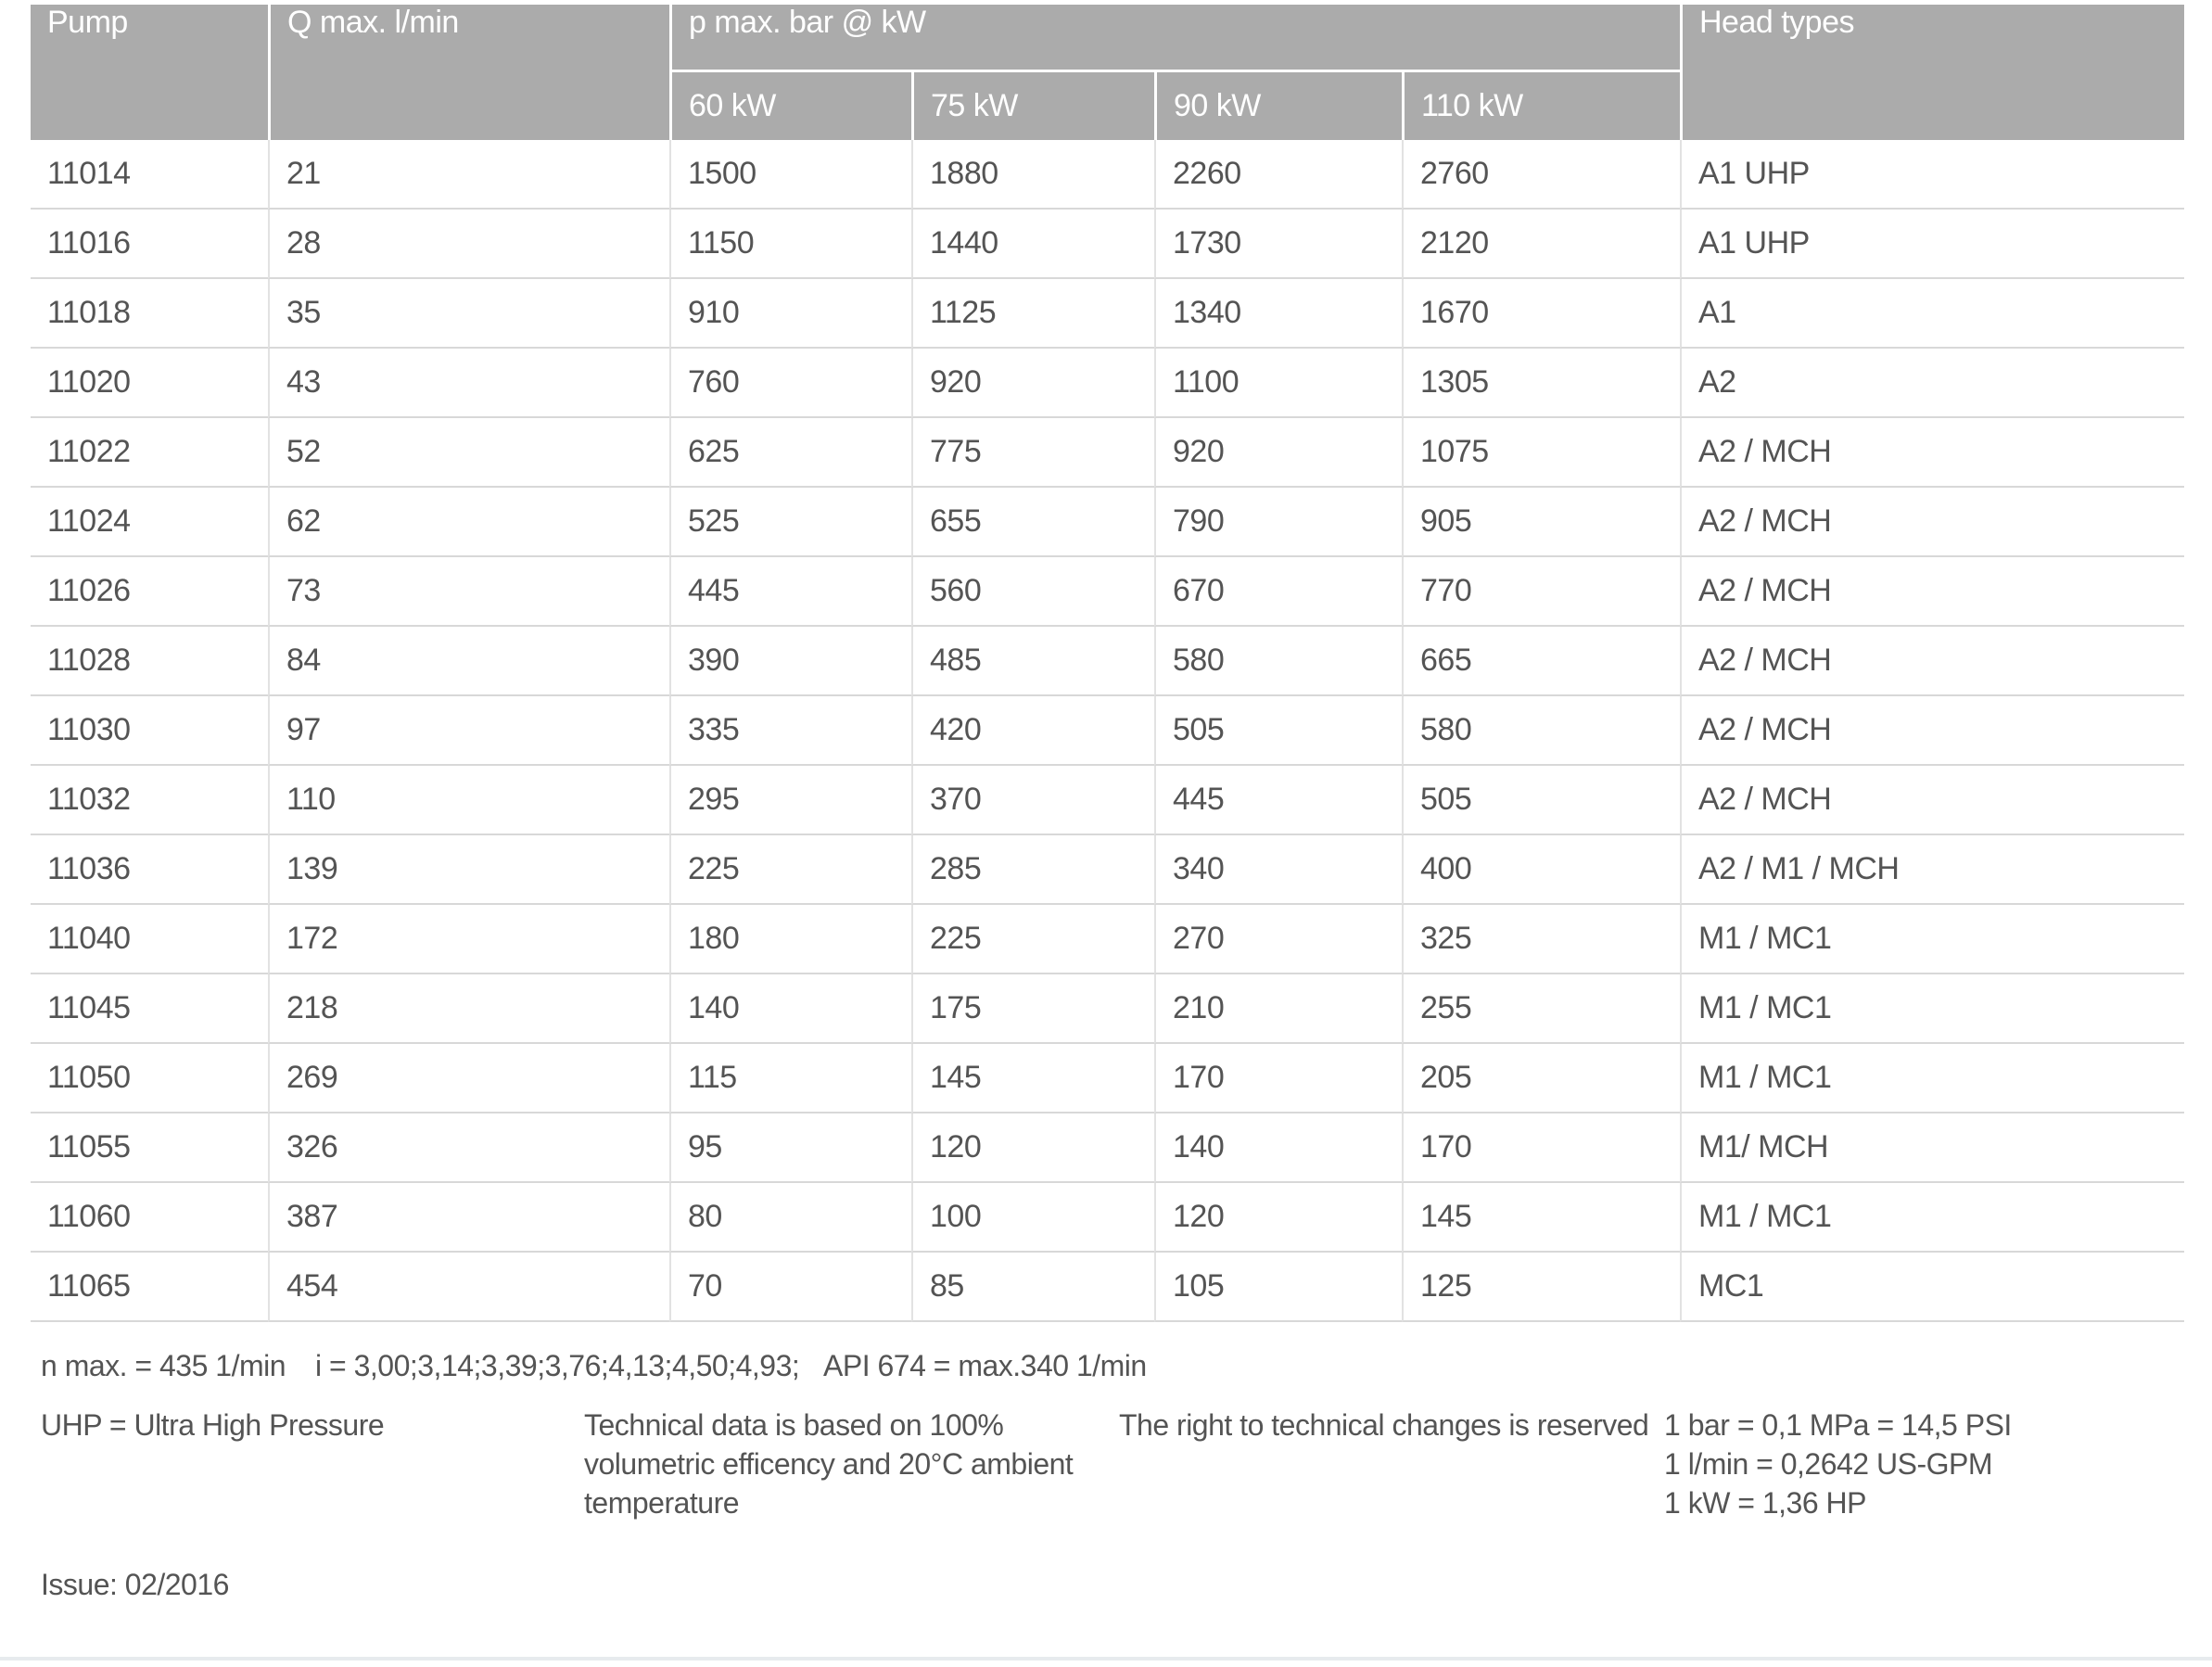 Image resolution: width=2212 pixels, height=1667 pixels. I want to click on pump-cell: 11032, so click(149, 800).